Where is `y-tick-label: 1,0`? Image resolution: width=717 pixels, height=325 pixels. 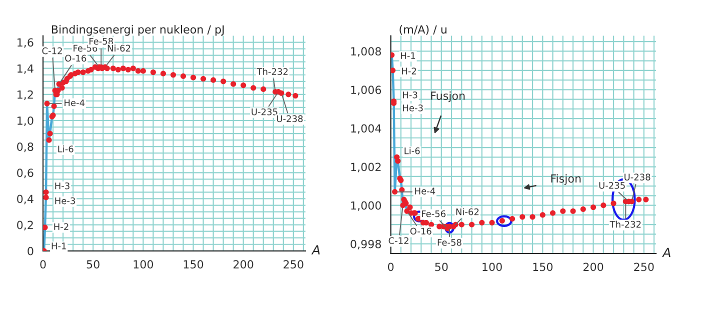
y-tick-label: 1,0 is located at coordinates (26, 121).